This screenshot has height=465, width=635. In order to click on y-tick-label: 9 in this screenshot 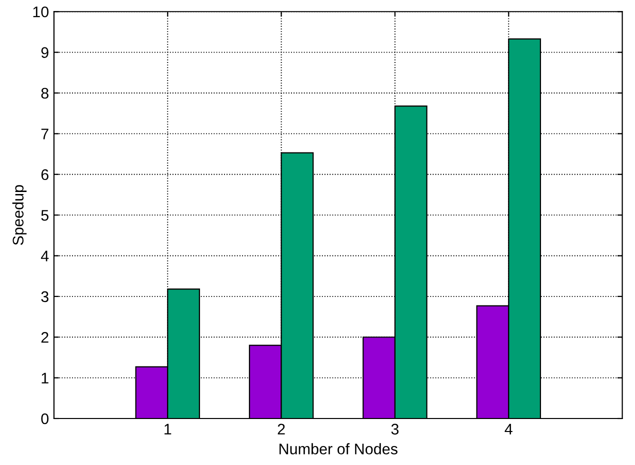, I will do `click(44, 52)`.